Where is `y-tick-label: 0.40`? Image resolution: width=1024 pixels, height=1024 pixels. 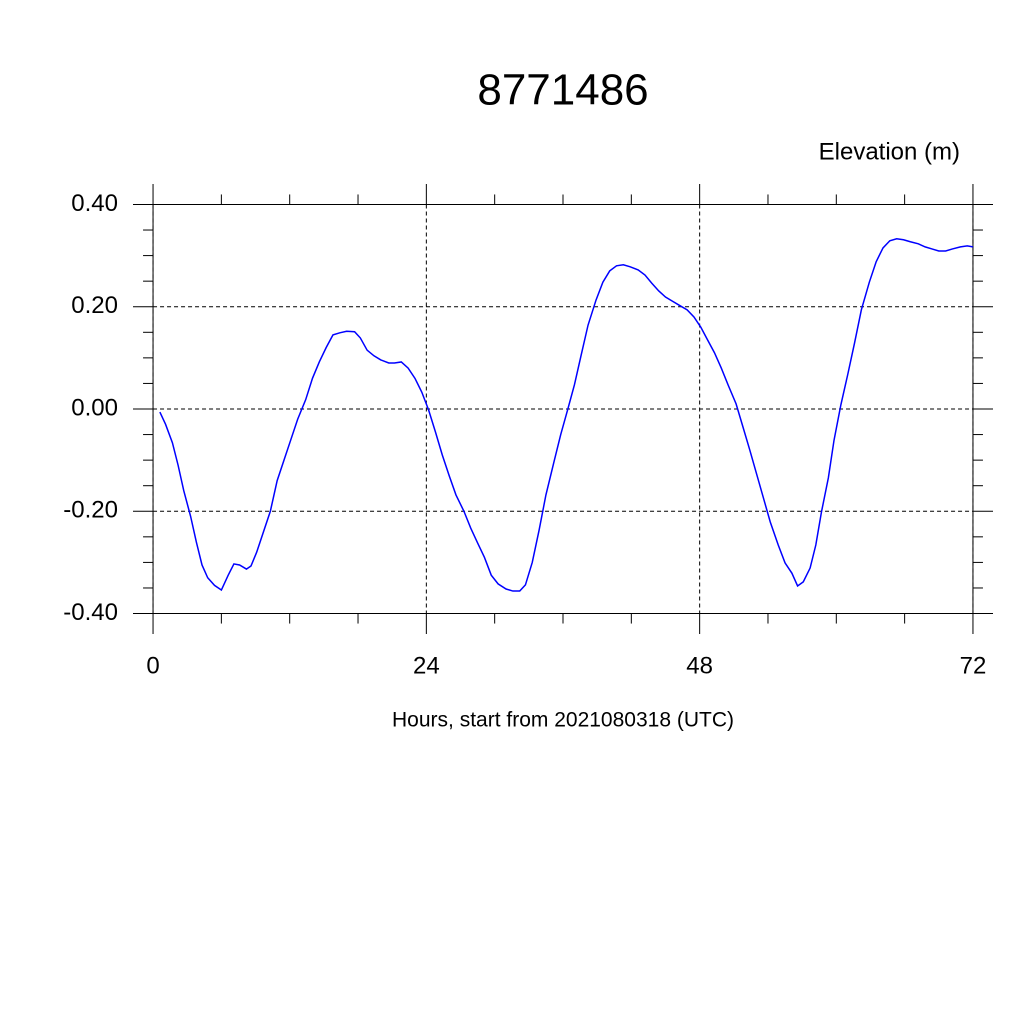
y-tick-label: 0.40 is located at coordinates (94, 203).